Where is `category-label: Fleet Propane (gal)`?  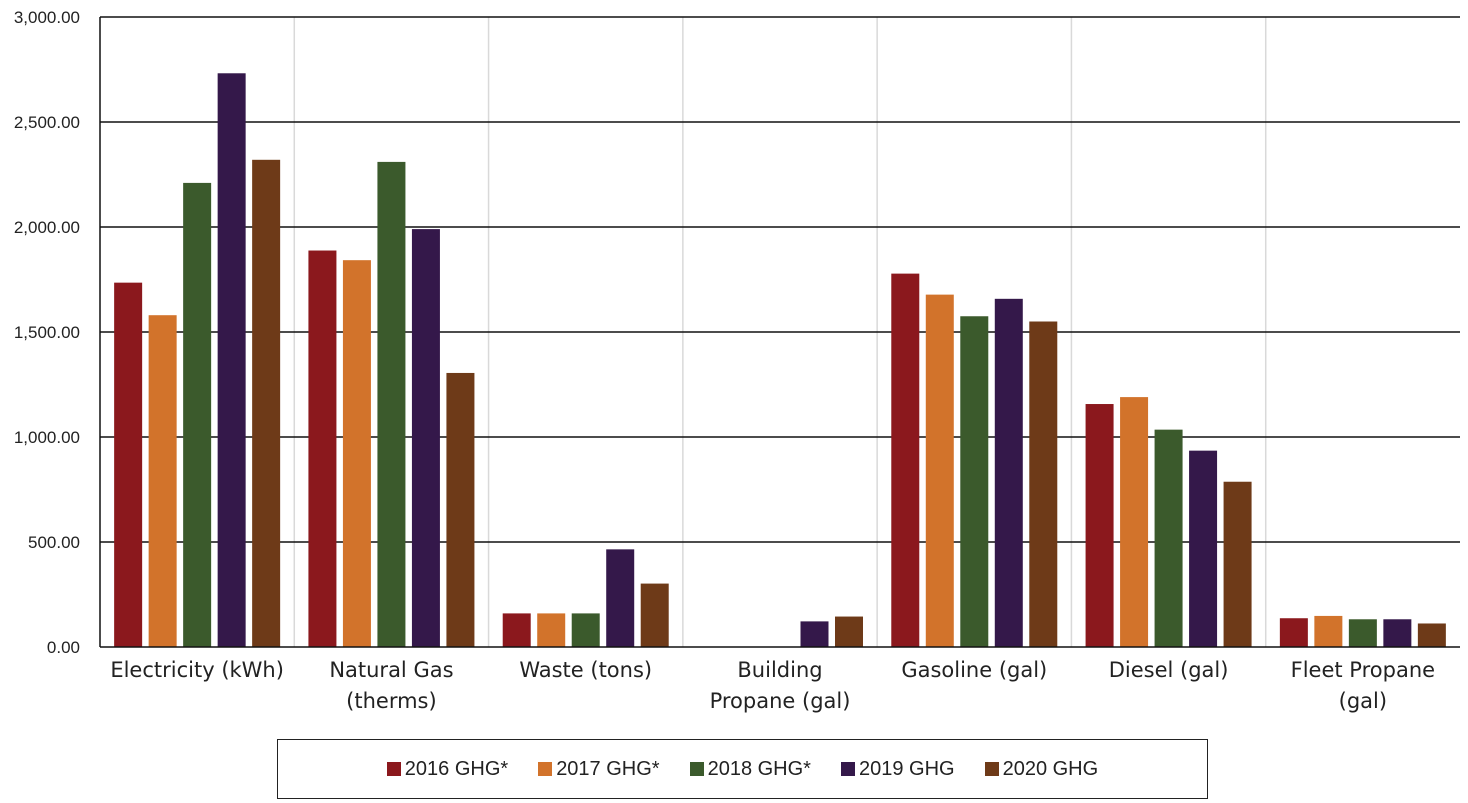
category-label: Fleet Propane (gal) is located at coordinates (1363, 685).